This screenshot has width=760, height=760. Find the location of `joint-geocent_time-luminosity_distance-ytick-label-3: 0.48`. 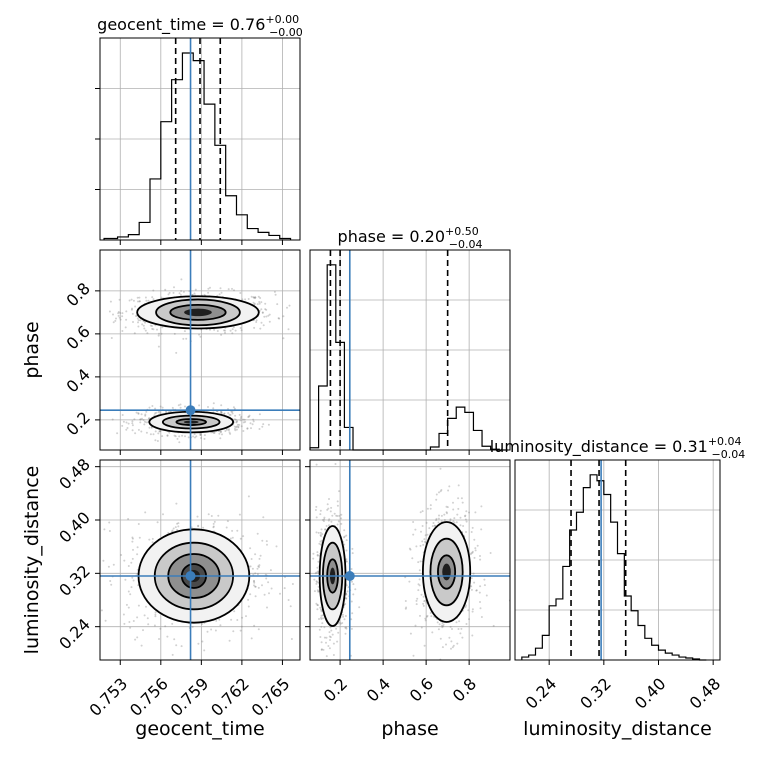

joint-geocent_time-luminosity_distance-ytick-label-3: 0.48 is located at coordinates (74, 474).